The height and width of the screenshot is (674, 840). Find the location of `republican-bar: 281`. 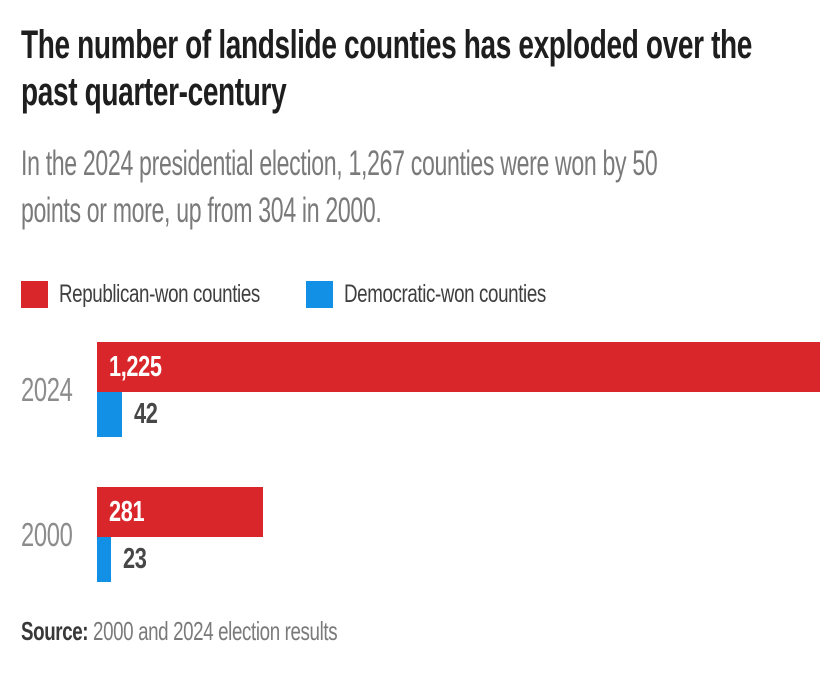

republican-bar: 281 is located at coordinates (180, 512).